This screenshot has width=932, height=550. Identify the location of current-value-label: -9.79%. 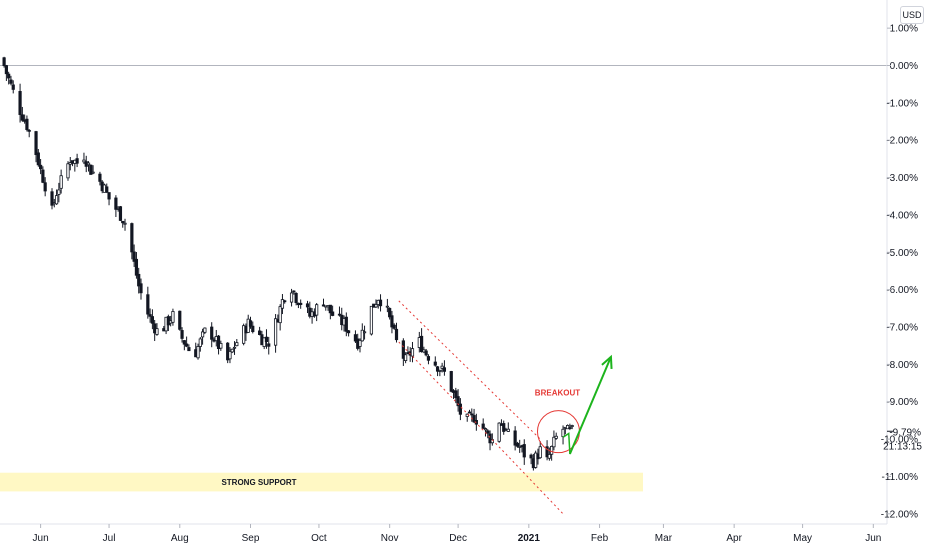
(905, 432).